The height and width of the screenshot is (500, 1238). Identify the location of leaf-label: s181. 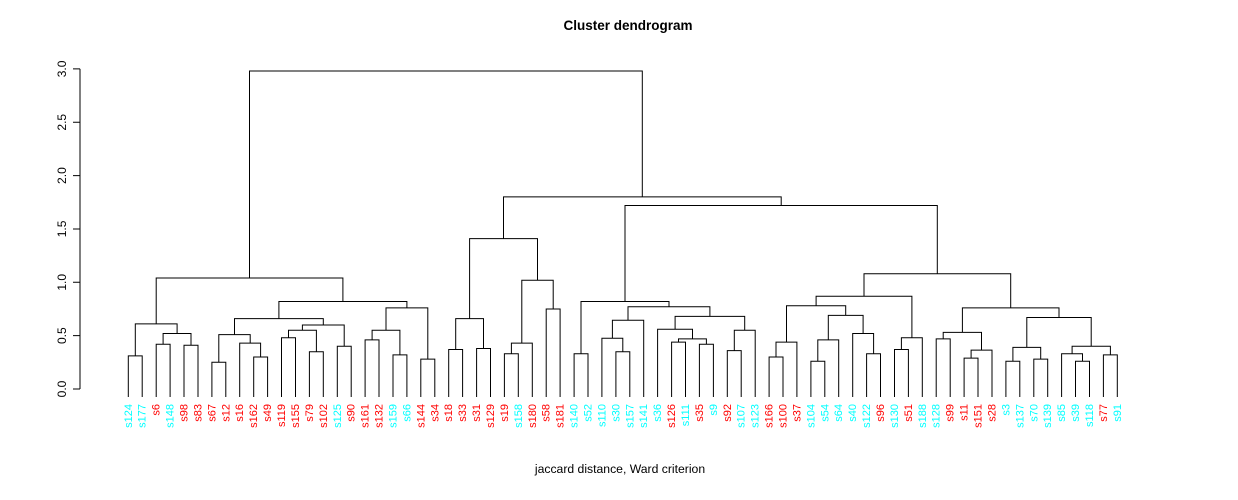
(561, 416).